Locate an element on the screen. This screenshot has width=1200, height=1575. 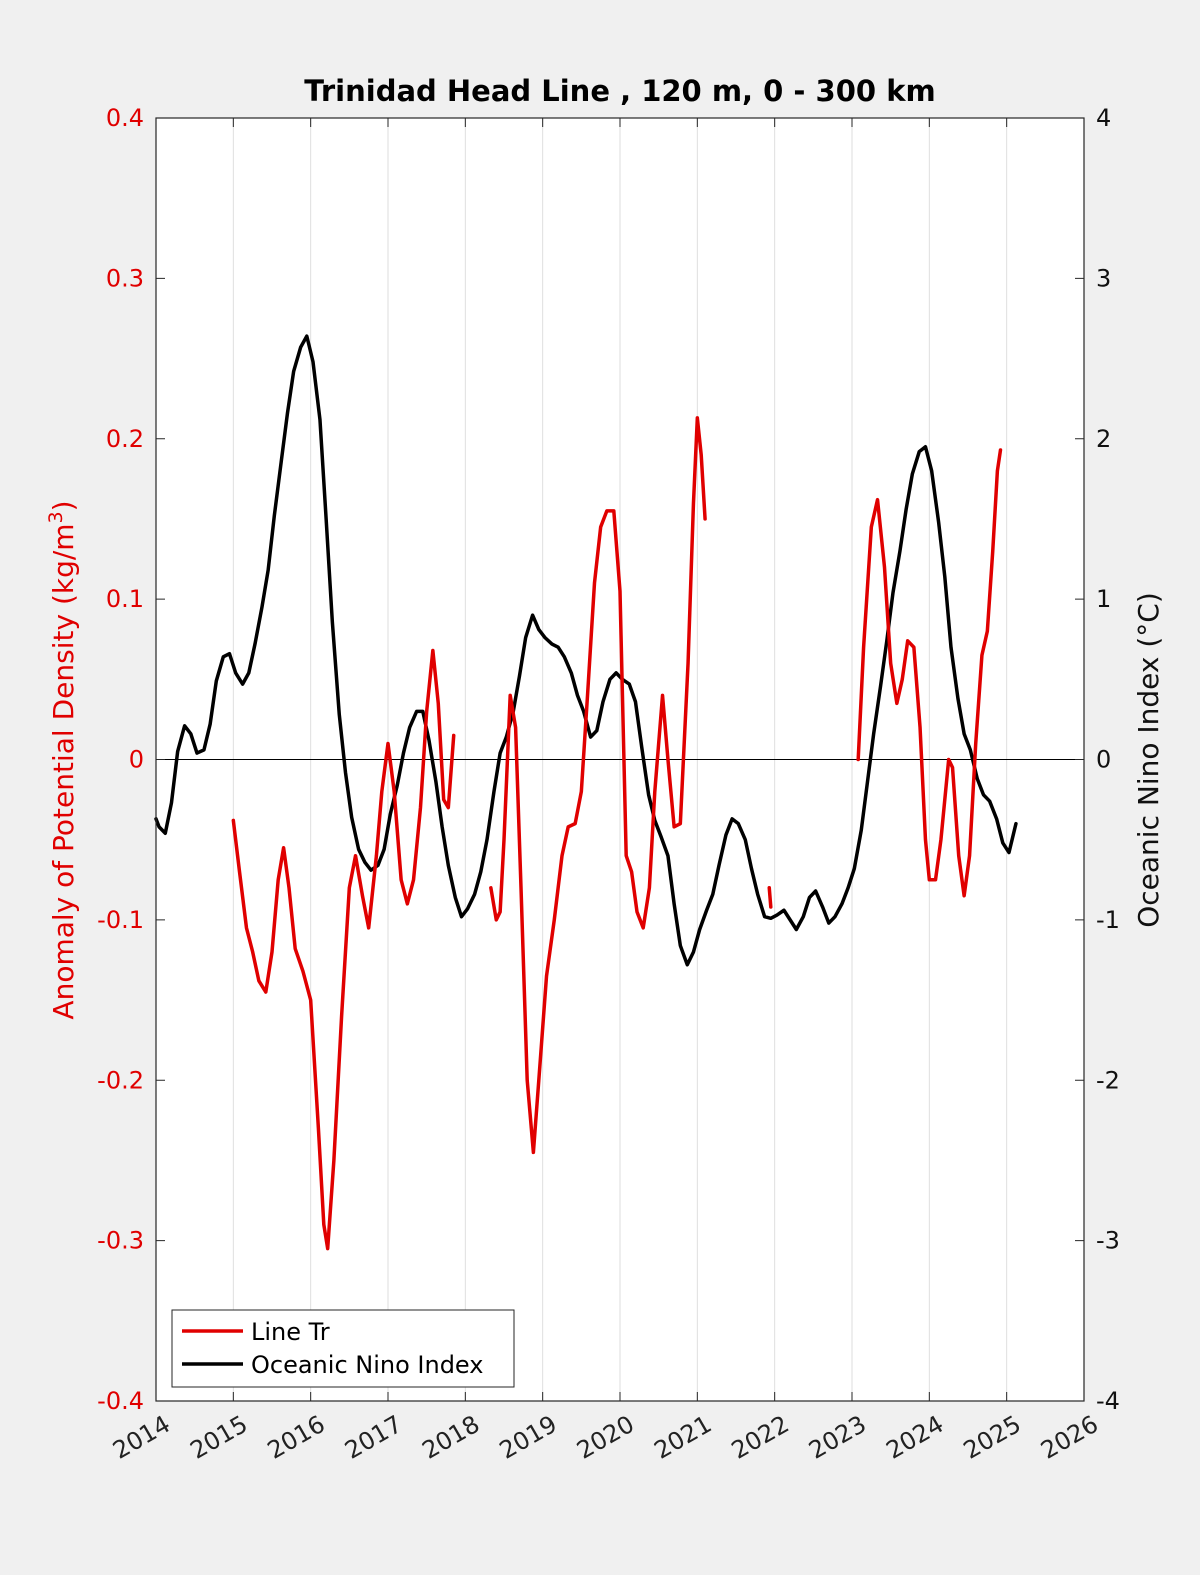
y-right-tick-label: -1 is located at coordinates (1108, 920).